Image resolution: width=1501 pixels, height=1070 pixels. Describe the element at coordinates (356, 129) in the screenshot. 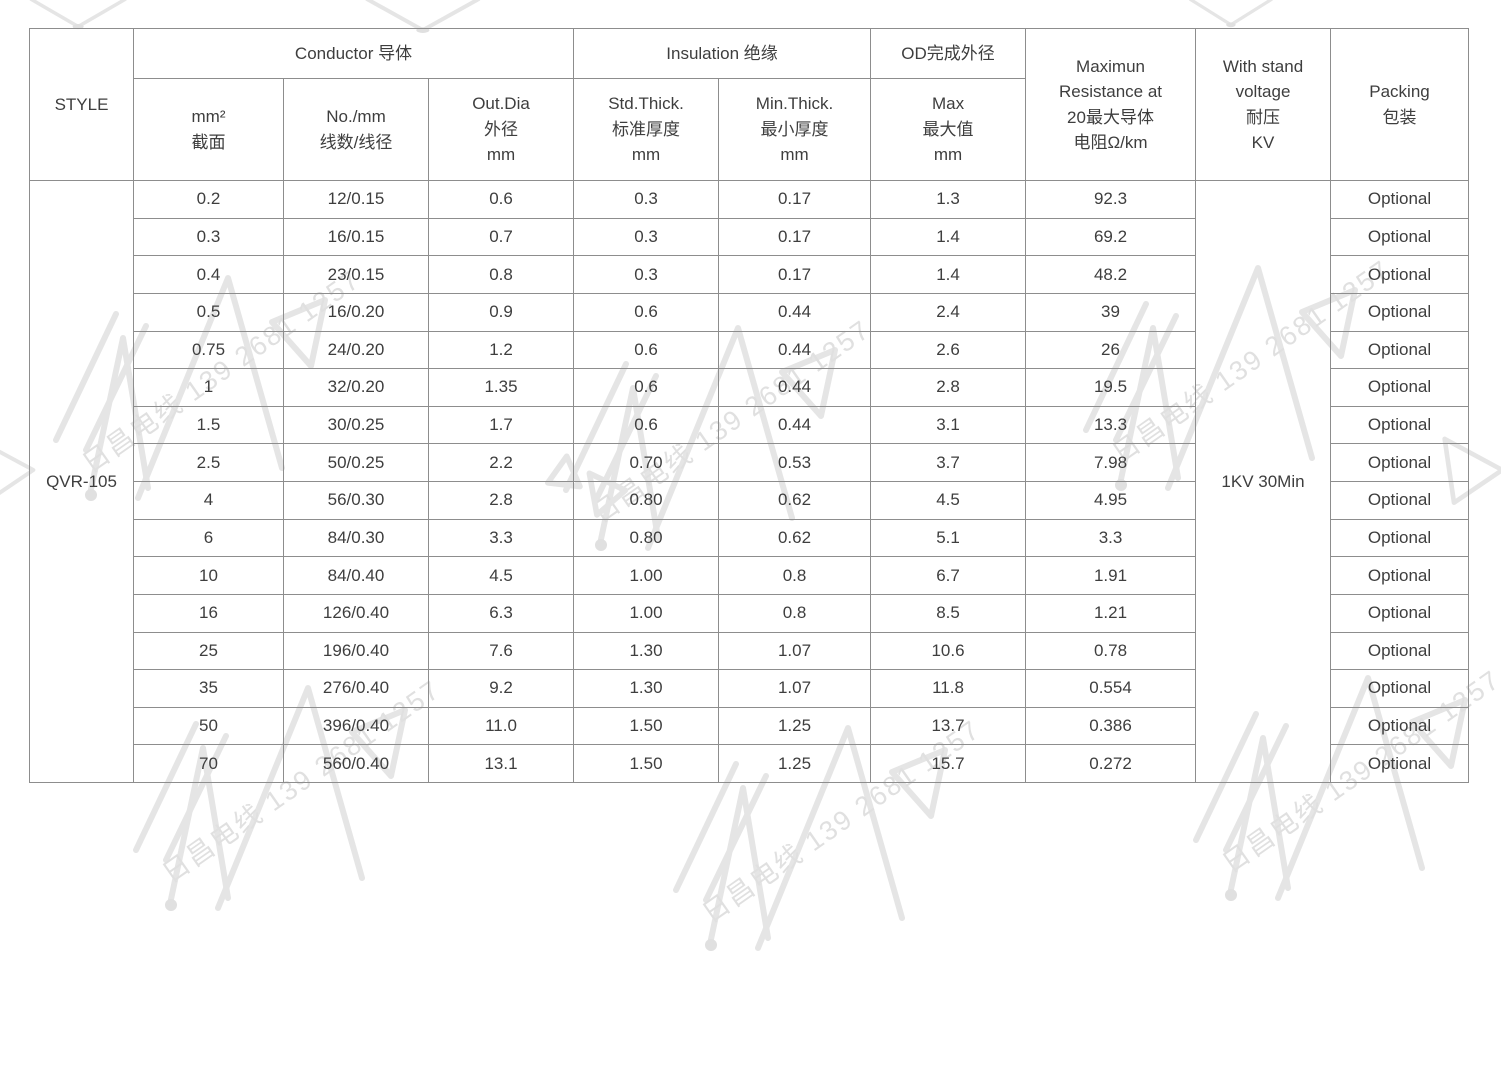

I see `col-header-no-mm: No./mm 线数/线径` at that location.